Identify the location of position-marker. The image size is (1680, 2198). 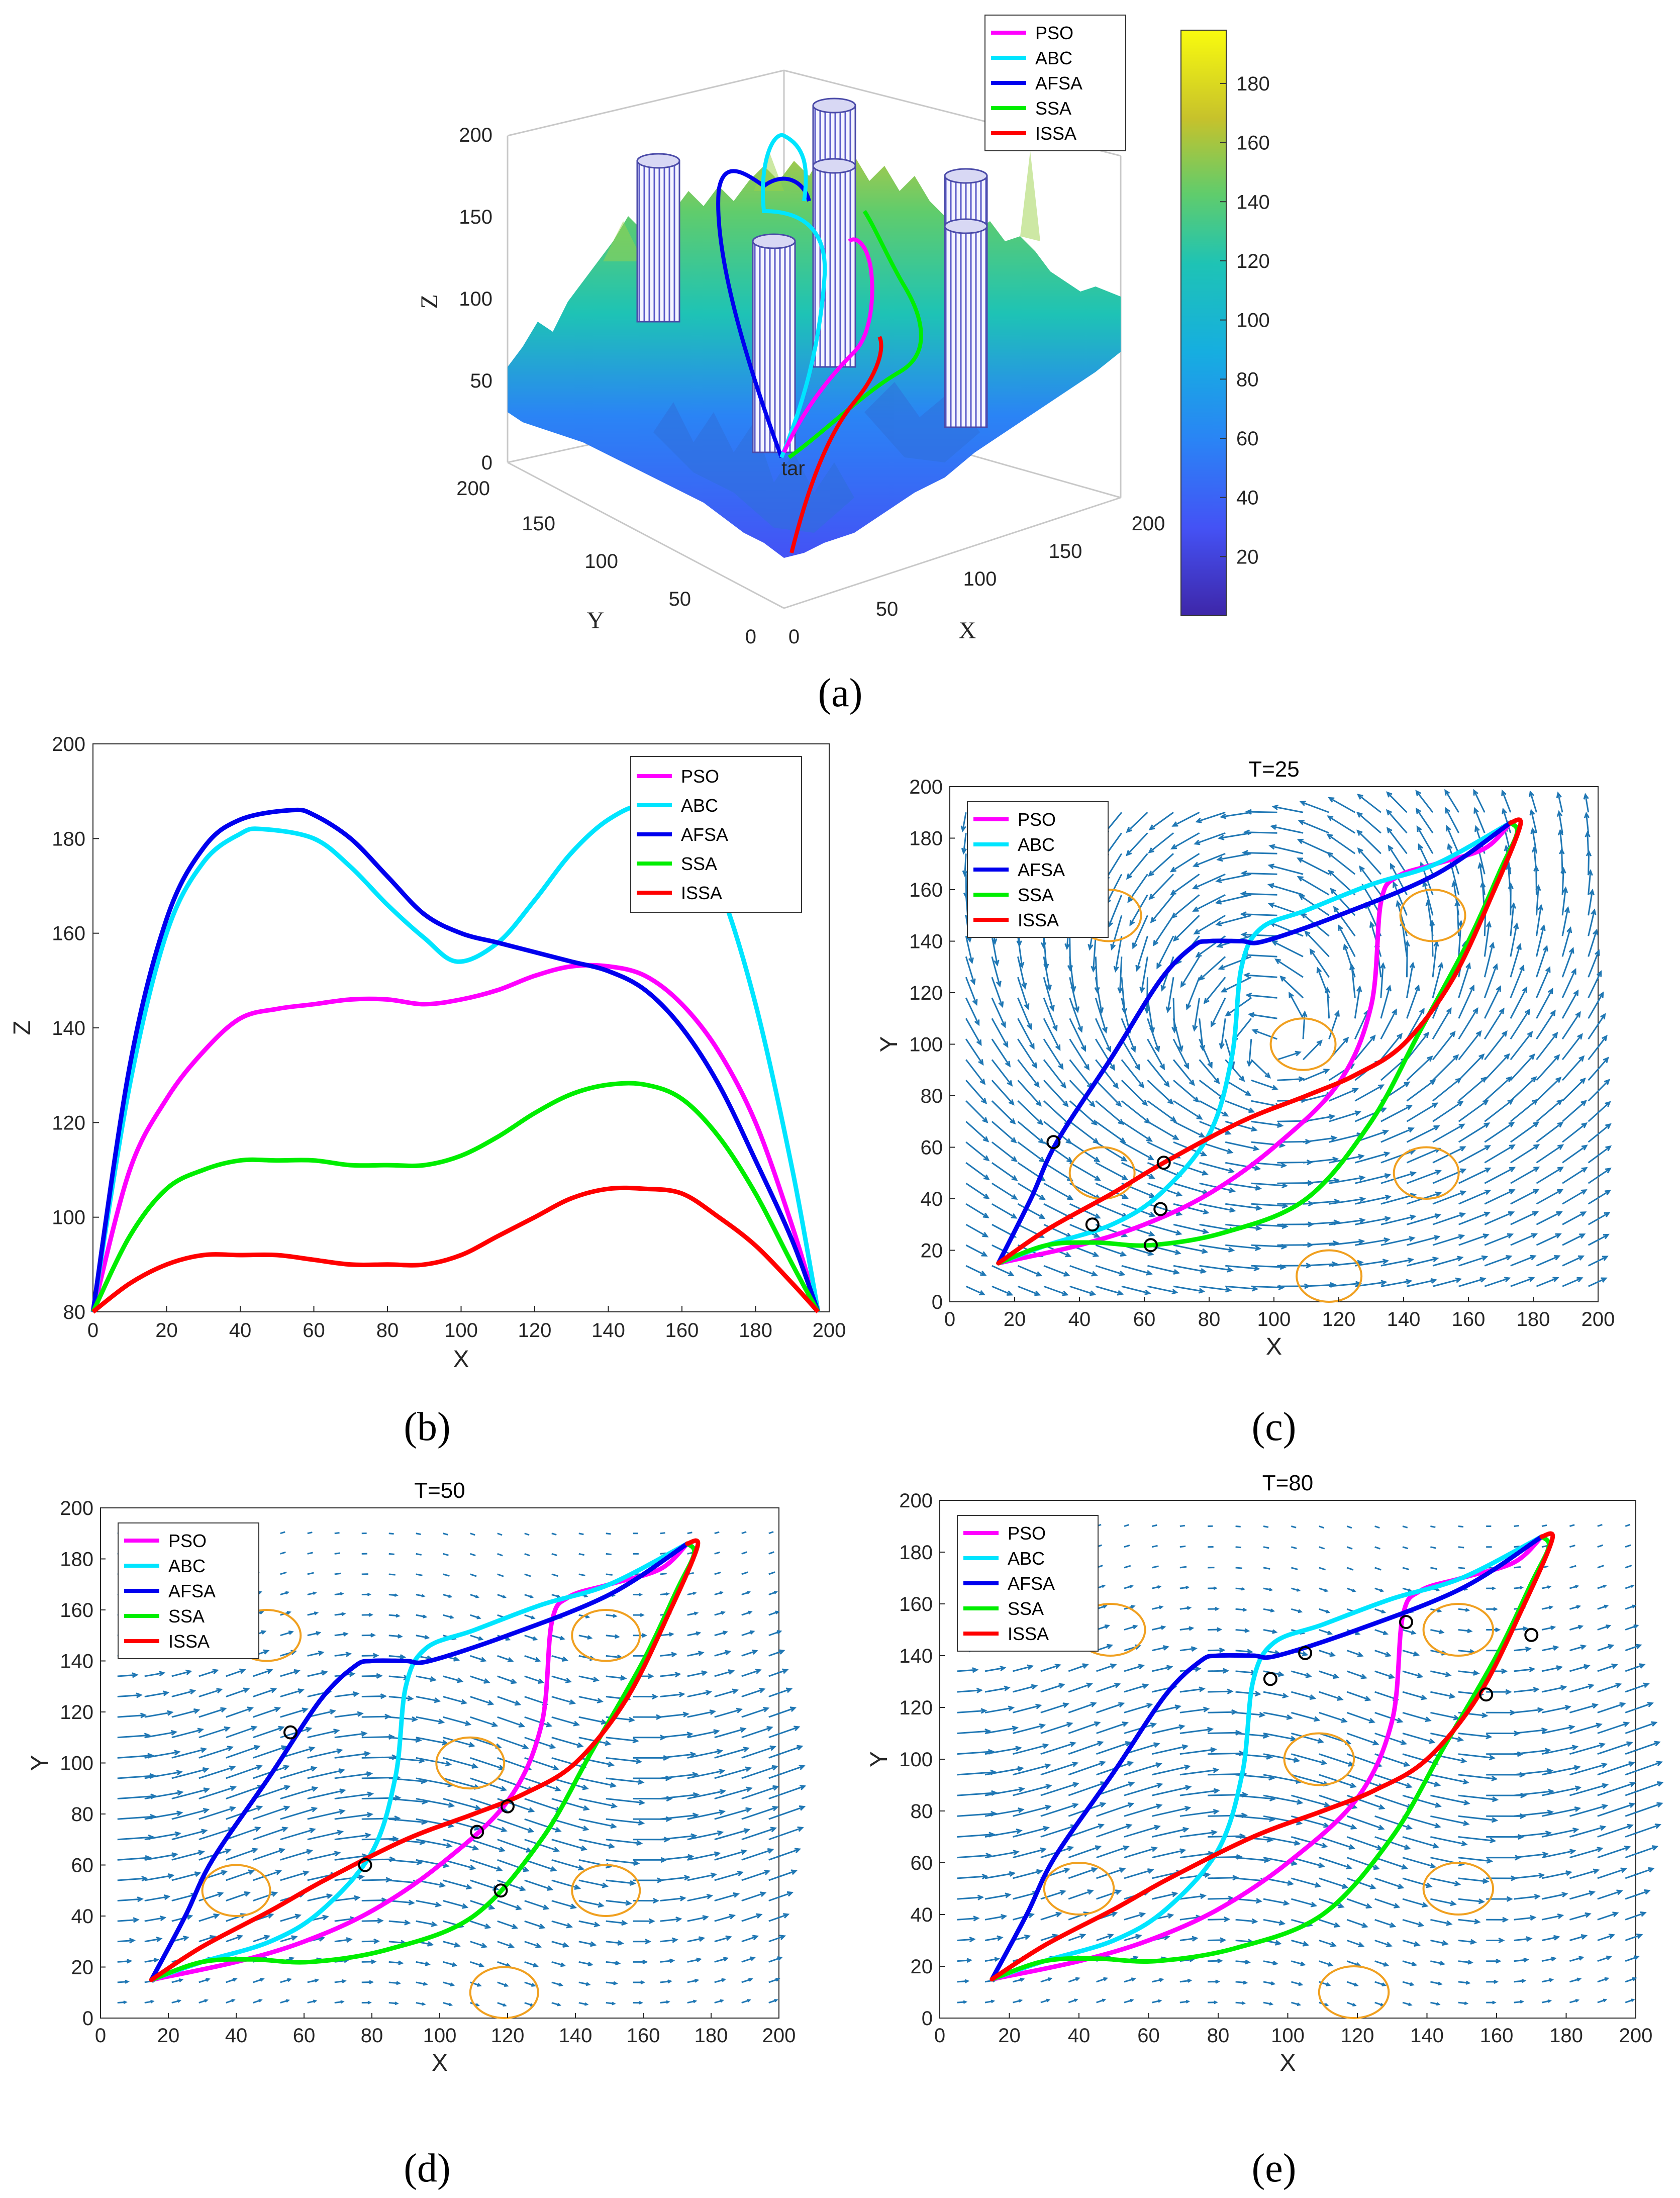
(1270, 1679).